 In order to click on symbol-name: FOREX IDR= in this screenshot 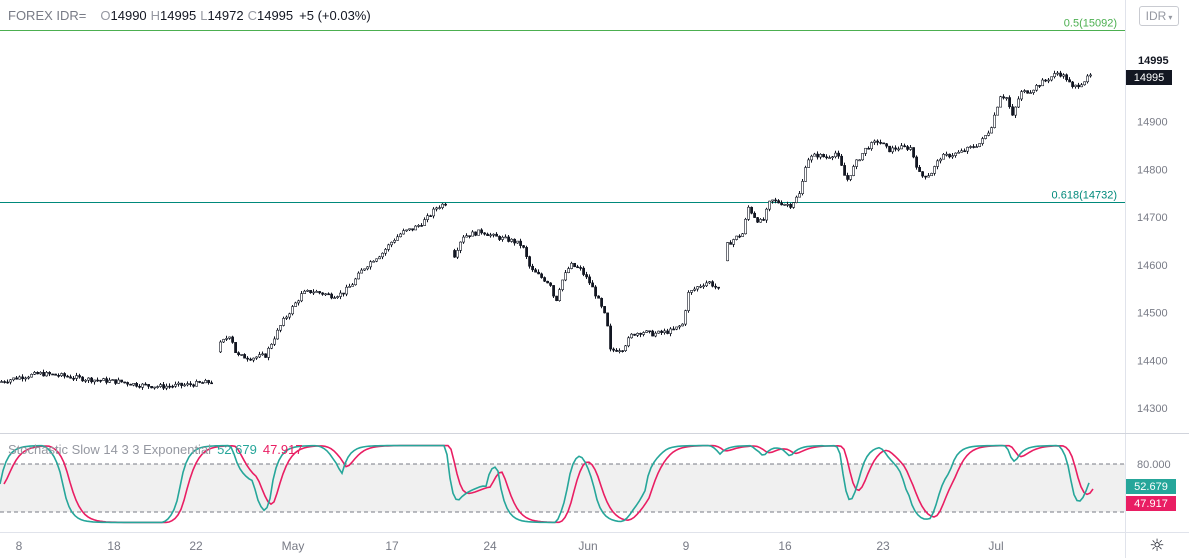, I will do `click(47, 15)`.